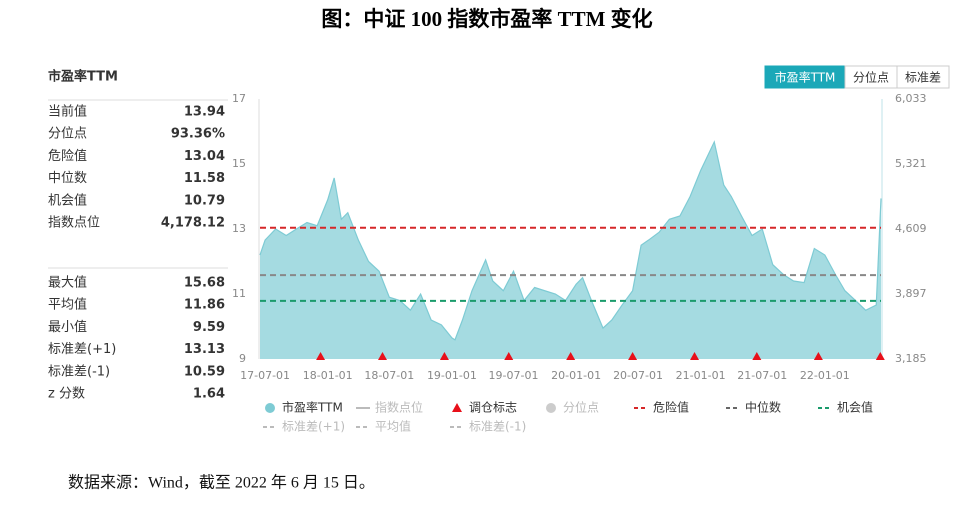 Image resolution: width=975 pixels, height=508 pixels. What do you see at coordinates (763, 407) in the screenshot?
I see `legend-label: 中位数` at bounding box center [763, 407].